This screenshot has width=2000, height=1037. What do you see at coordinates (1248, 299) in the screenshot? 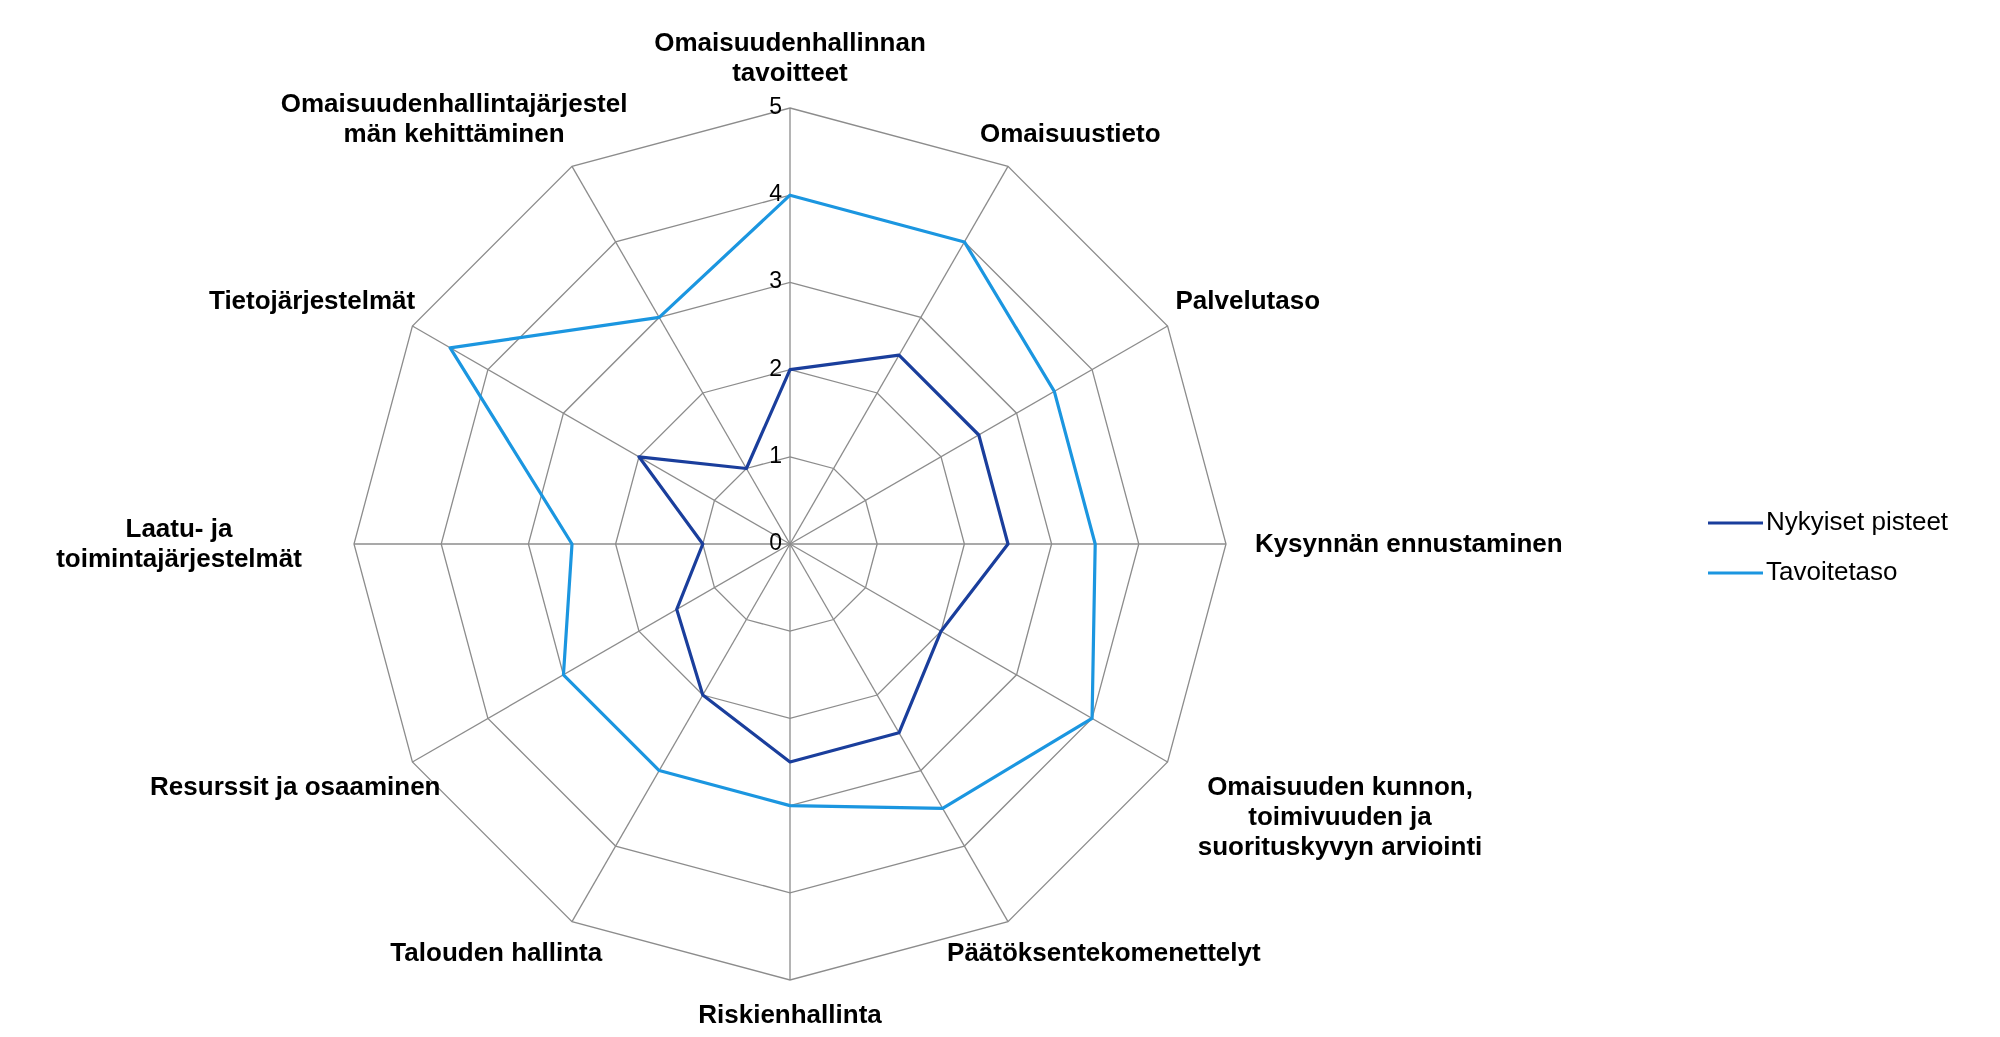
I see `spoke-label: Palvelutaso` at bounding box center [1248, 299].